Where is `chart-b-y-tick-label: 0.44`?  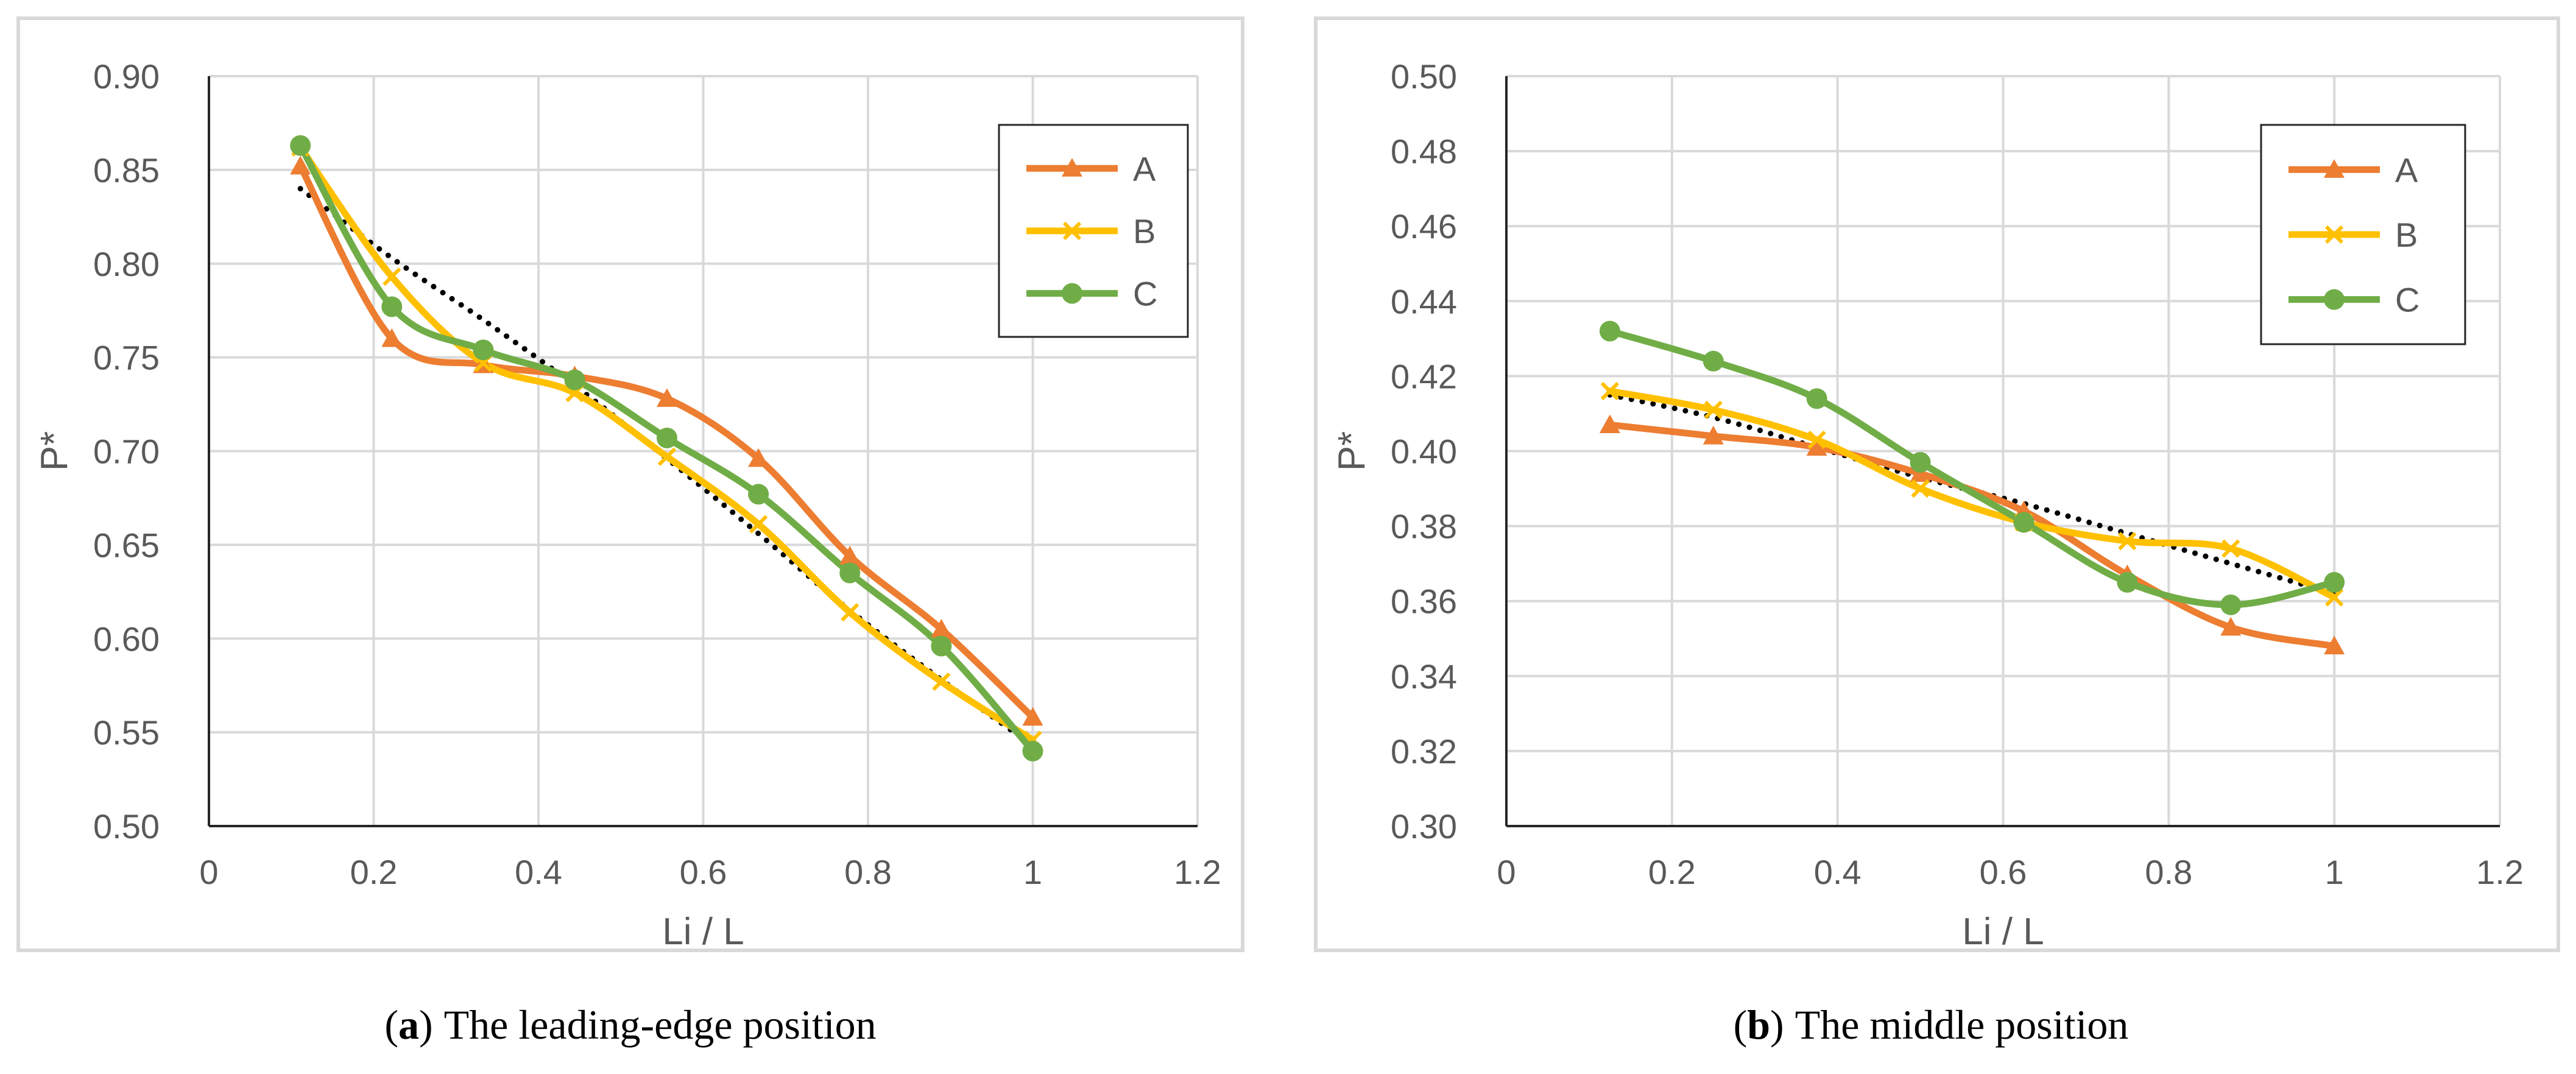 chart-b-y-tick-label: 0.44 is located at coordinates (1424, 301).